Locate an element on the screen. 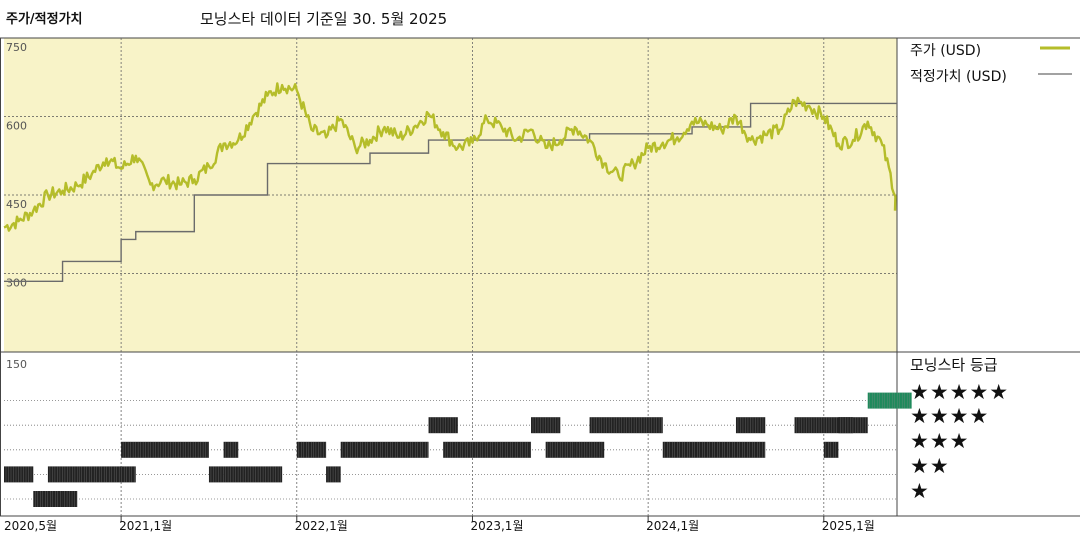 The image size is (1080, 540). x-tick-label: 2024,1월 is located at coordinates (672, 526).